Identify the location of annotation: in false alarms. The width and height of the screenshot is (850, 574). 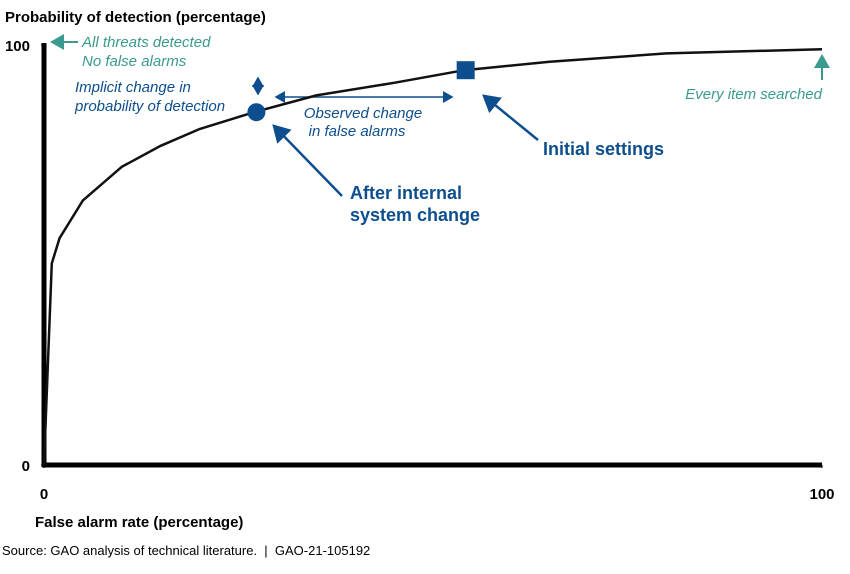
(357, 131).